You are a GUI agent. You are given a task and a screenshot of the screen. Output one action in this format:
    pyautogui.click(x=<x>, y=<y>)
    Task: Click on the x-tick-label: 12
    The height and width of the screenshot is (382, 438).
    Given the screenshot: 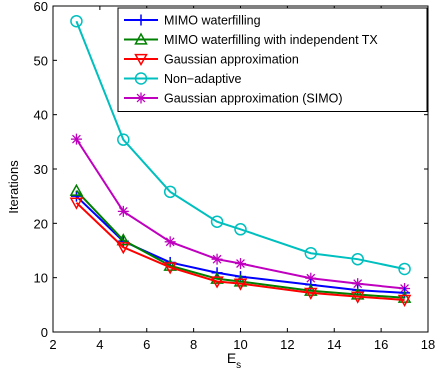 What is the action you would take?
    pyautogui.click(x=287, y=344)
    